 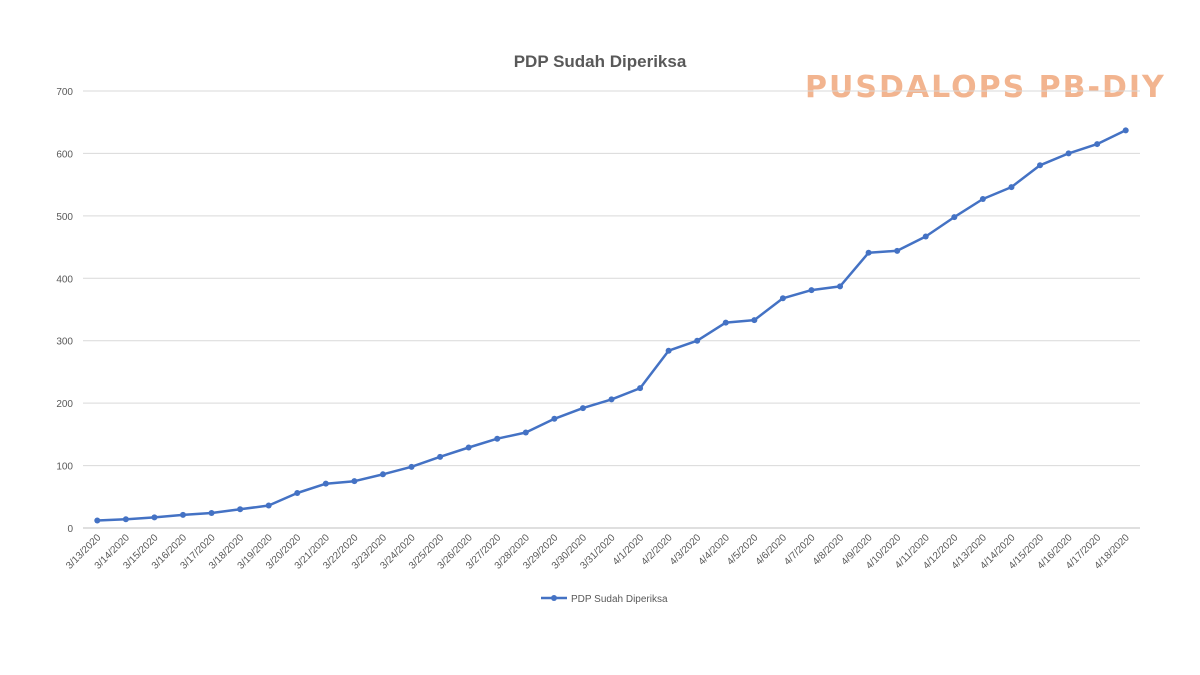 I want to click on legend-label: PDP Sudah Diperiksa, so click(x=619, y=599).